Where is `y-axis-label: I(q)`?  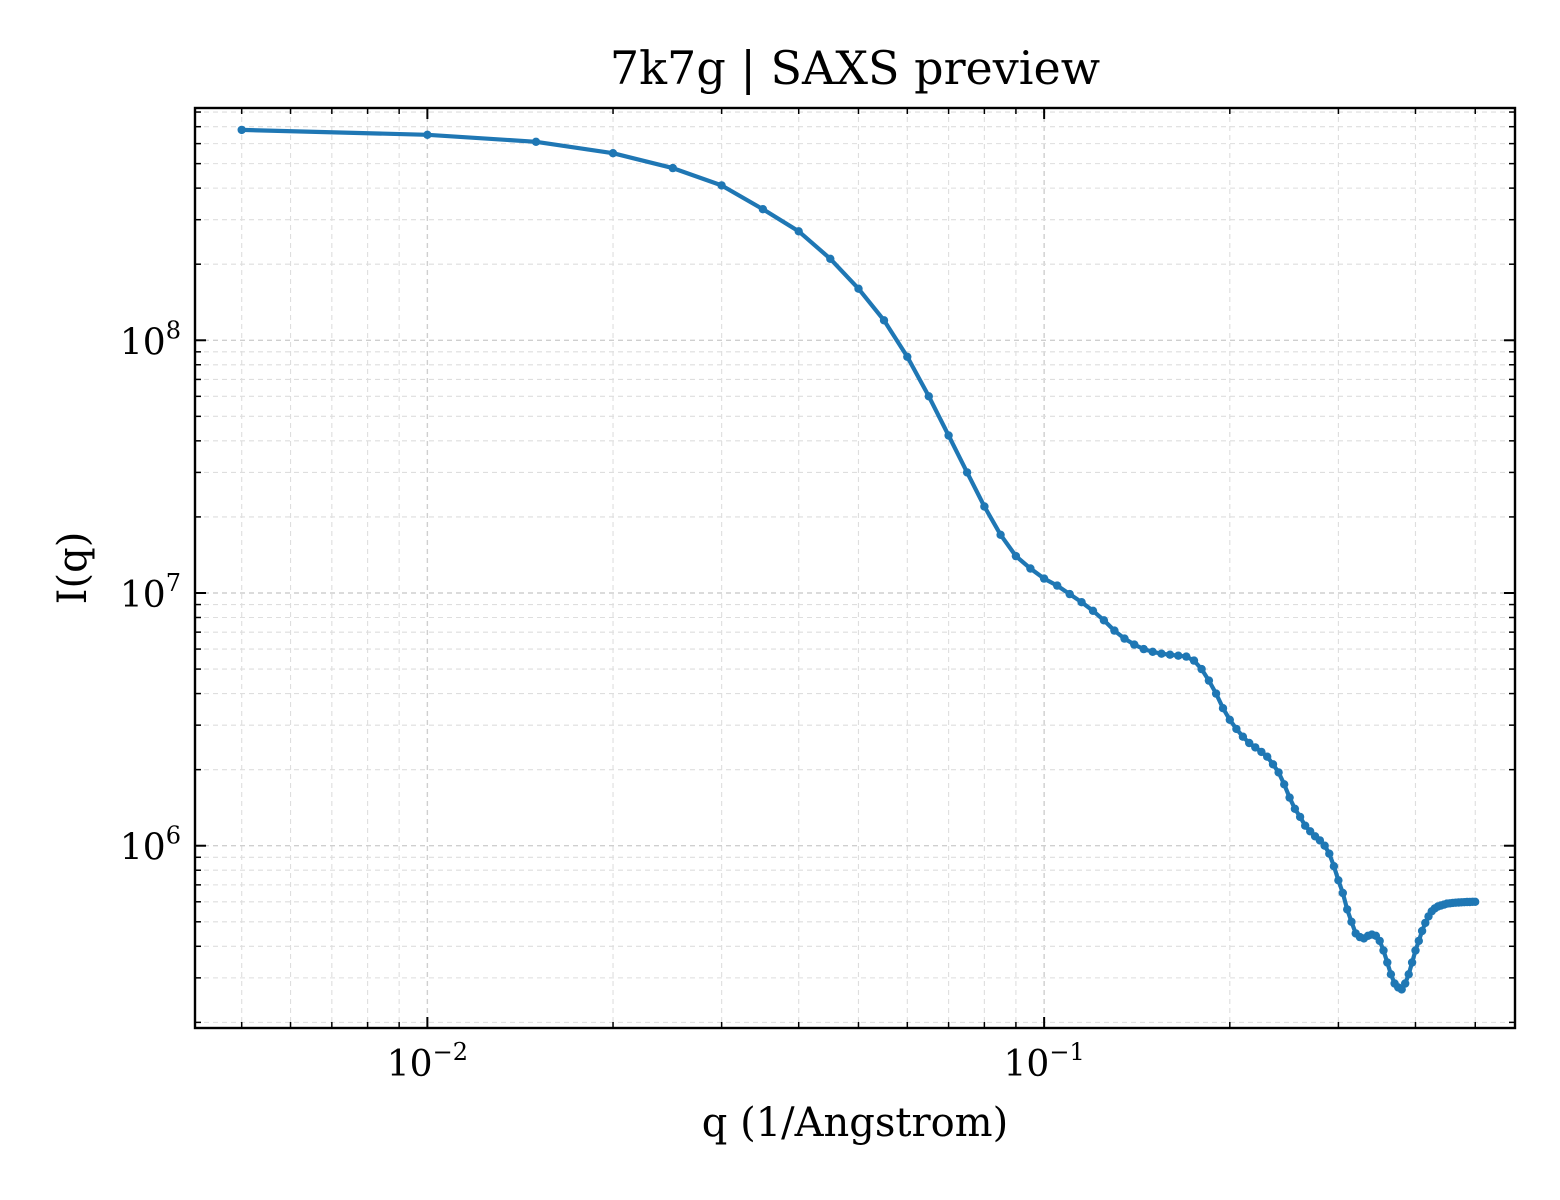 y-axis-label: I(q) is located at coordinates (73, 568).